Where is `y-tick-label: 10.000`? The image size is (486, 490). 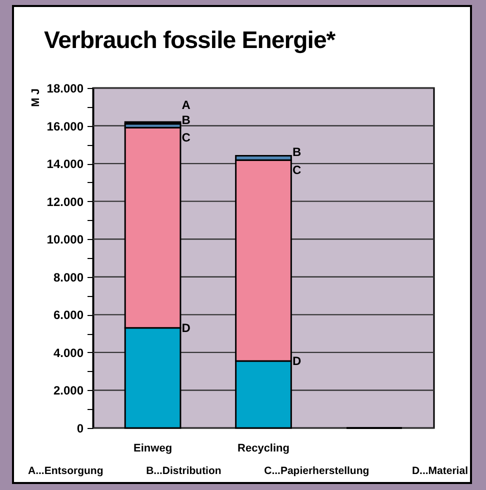 y-tick-label: 10.000 is located at coordinates (65, 239).